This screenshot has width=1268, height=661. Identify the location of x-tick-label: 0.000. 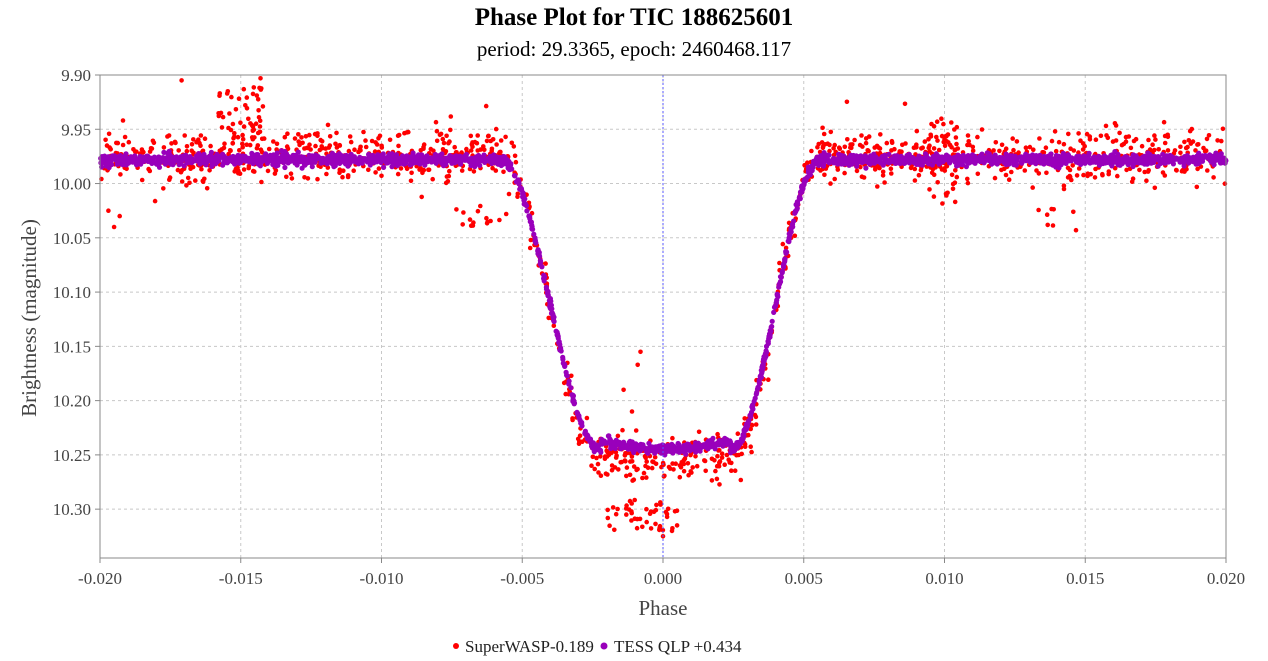
(663, 578).